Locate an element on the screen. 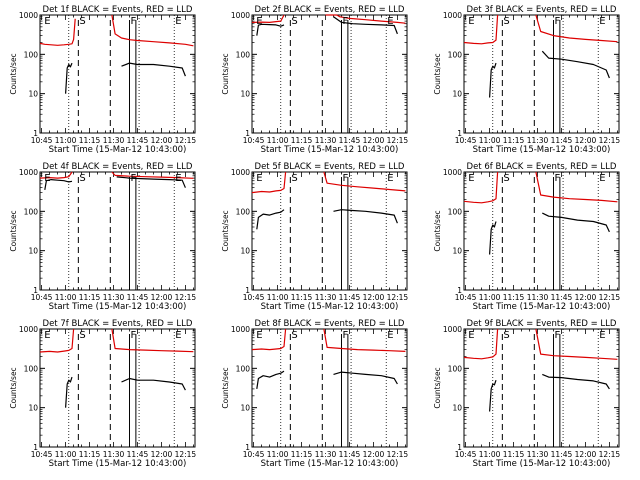 The height and width of the screenshot is (480, 640). chart-title: Det 9f BLACK = Events, RED = LLD is located at coordinates (542, 324).